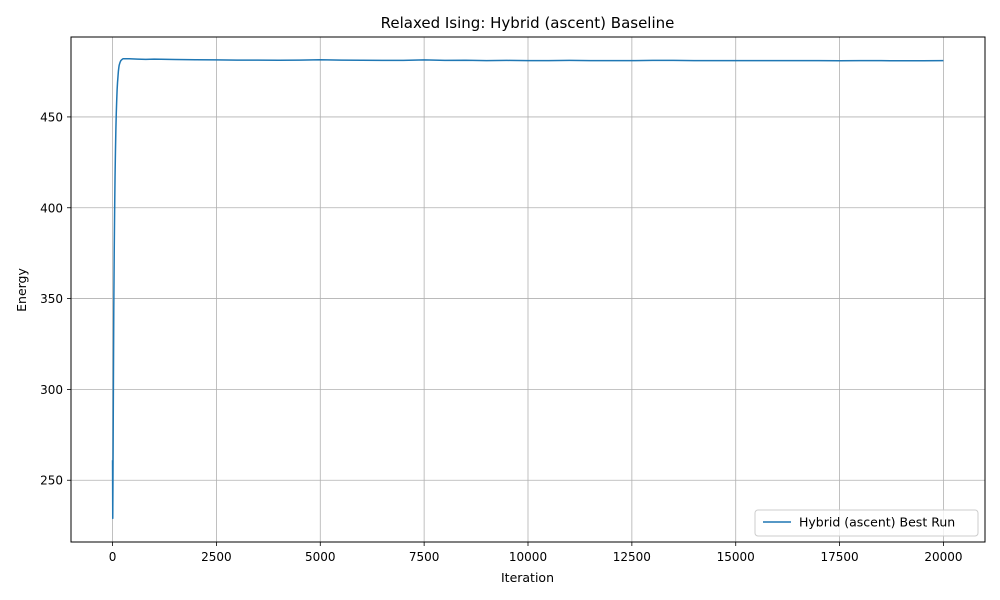 This screenshot has width=1000, height=600. Describe the element at coordinates (943, 557) in the screenshot. I see `x-tick-label: 20000` at that location.